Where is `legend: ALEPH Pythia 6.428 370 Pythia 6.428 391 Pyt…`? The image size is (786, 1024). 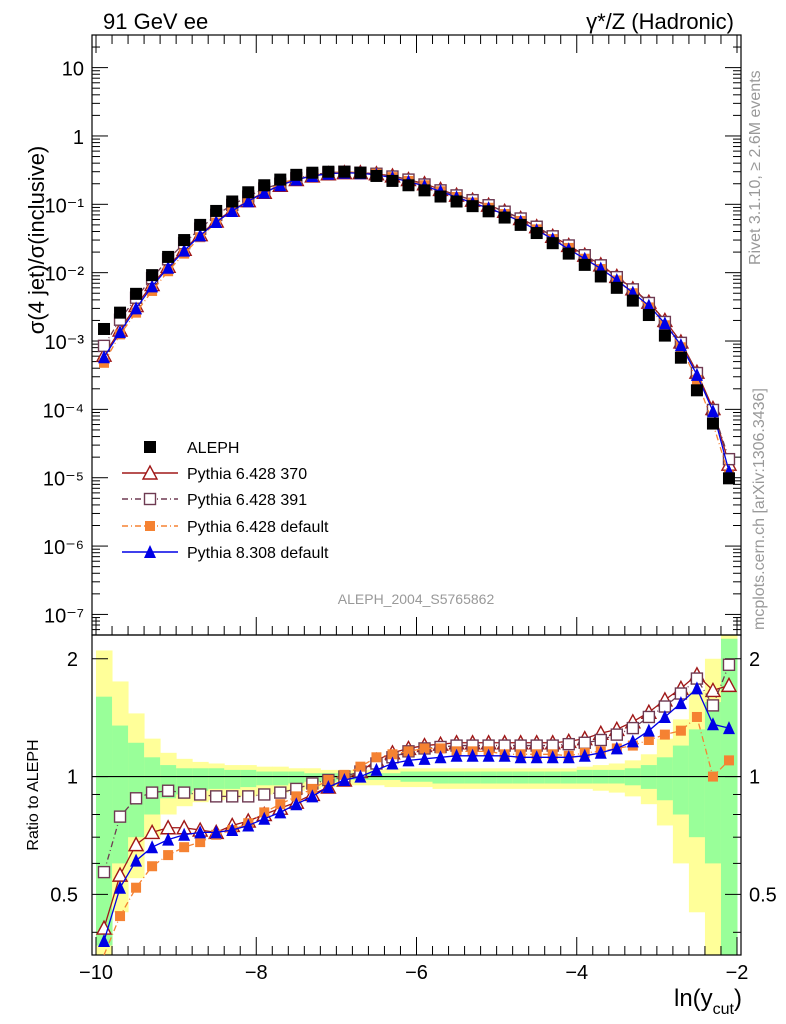 legend: ALEPH Pythia 6.428 370 Pythia 6.428 391 Pyt… is located at coordinates (225, 501).